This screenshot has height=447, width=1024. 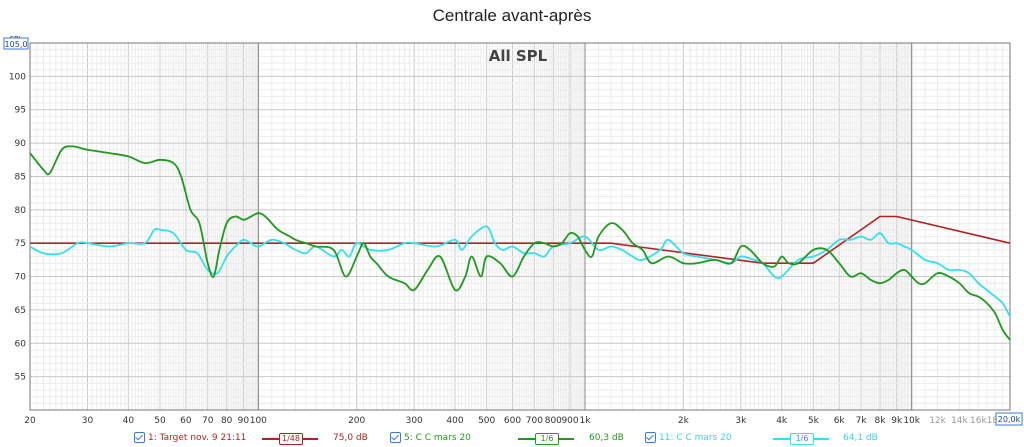 I want to click on y-tick-label: 65, so click(x=20, y=311).